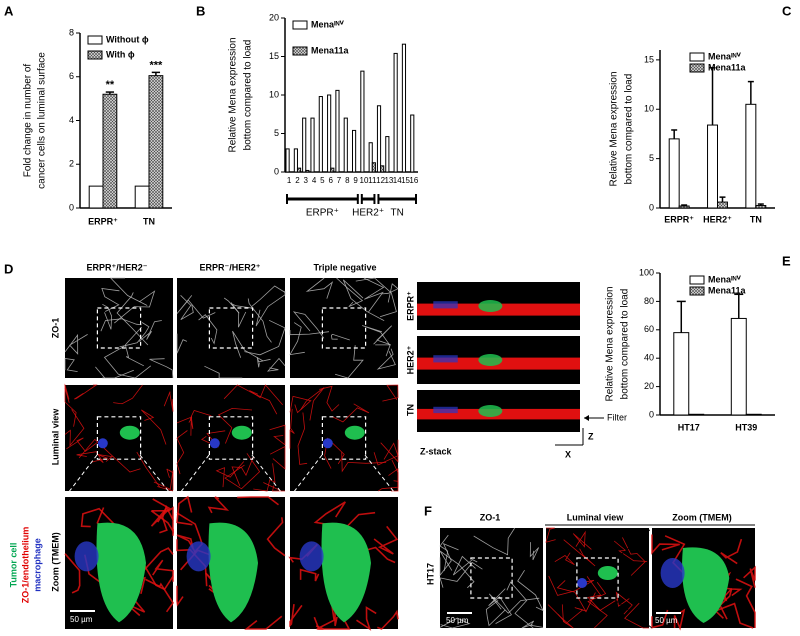 Image resolution: width=800 pixels, height=636 pixels. What do you see at coordinates (322, 213) in the screenshot?
I see `group-label: ERPR⁺` at bounding box center [322, 213].